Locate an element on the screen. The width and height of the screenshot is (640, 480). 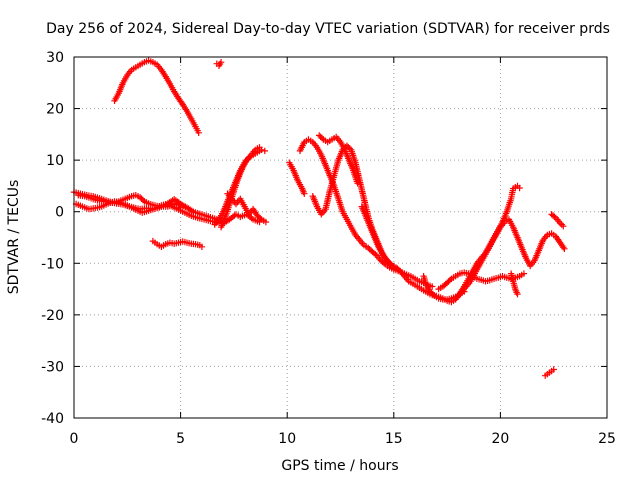
x-axis-label: GPS time / hours is located at coordinates (339, 466).